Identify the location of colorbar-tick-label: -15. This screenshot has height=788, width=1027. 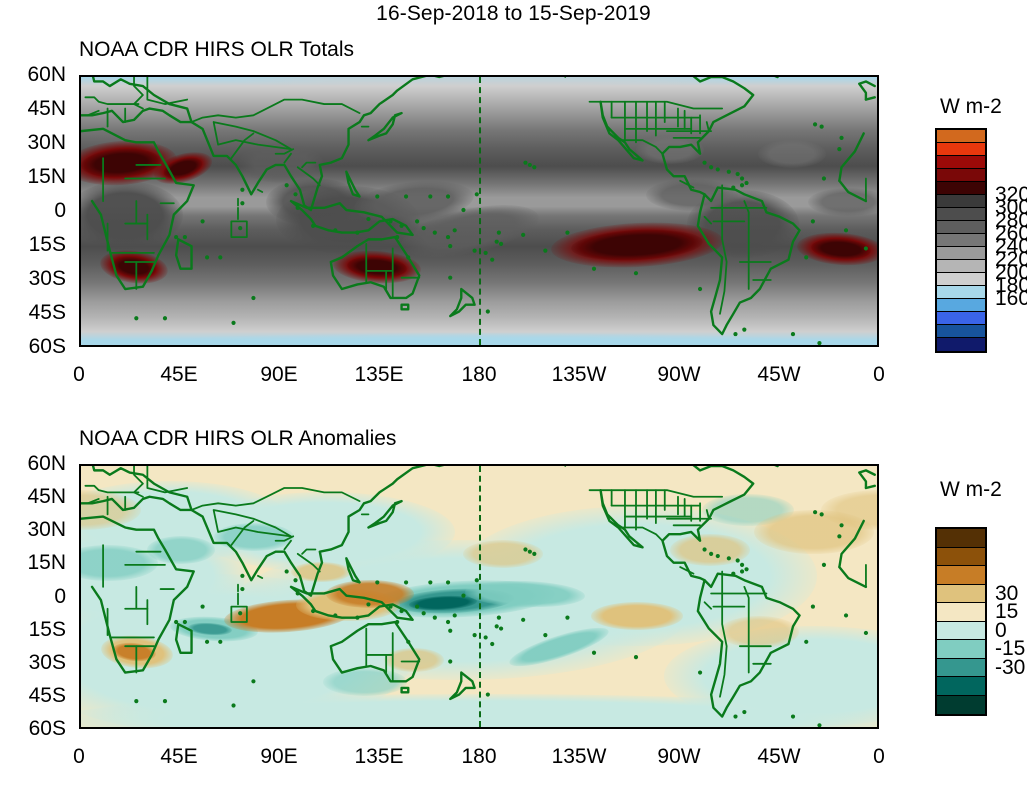
(1010, 649).